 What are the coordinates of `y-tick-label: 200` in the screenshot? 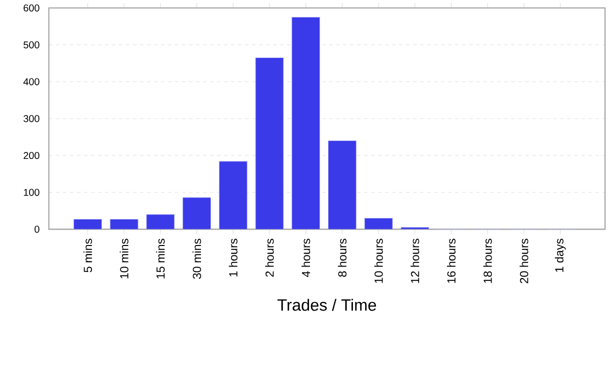 It's located at (32, 156).